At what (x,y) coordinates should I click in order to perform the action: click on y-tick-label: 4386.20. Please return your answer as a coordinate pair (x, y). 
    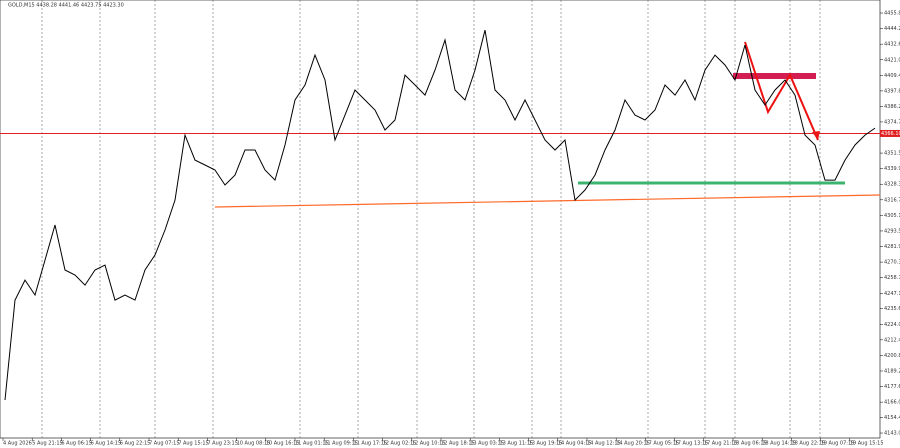
    Looking at the image, I should click on (892, 107).